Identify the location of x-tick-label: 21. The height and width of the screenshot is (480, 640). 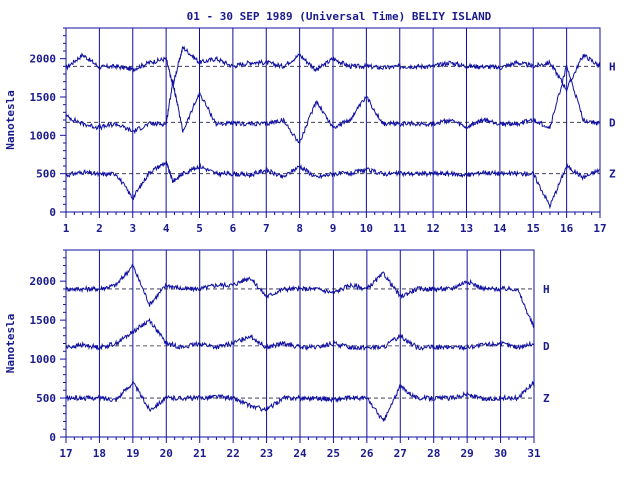
(200, 453).